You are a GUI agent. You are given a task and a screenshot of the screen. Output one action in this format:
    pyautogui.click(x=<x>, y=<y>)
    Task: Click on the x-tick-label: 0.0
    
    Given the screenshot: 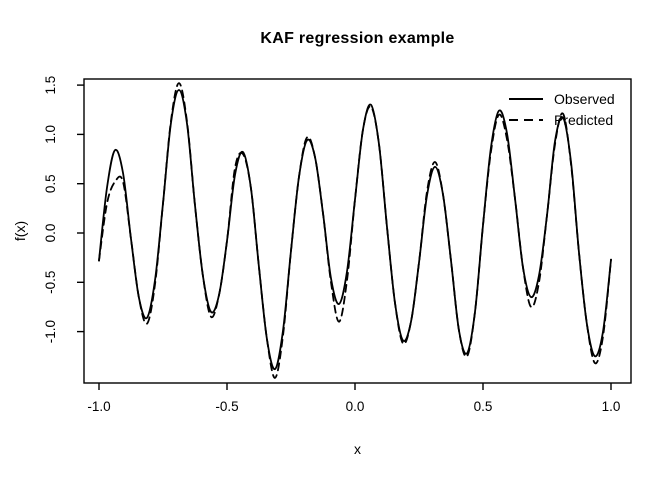 What is the action you would take?
    pyautogui.click(x=355, y=406)
    